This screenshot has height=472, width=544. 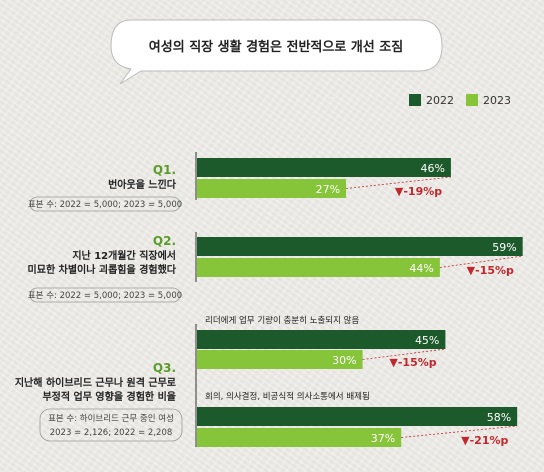 I want to click on question-3-sample-box, so click(x=111, y=425).